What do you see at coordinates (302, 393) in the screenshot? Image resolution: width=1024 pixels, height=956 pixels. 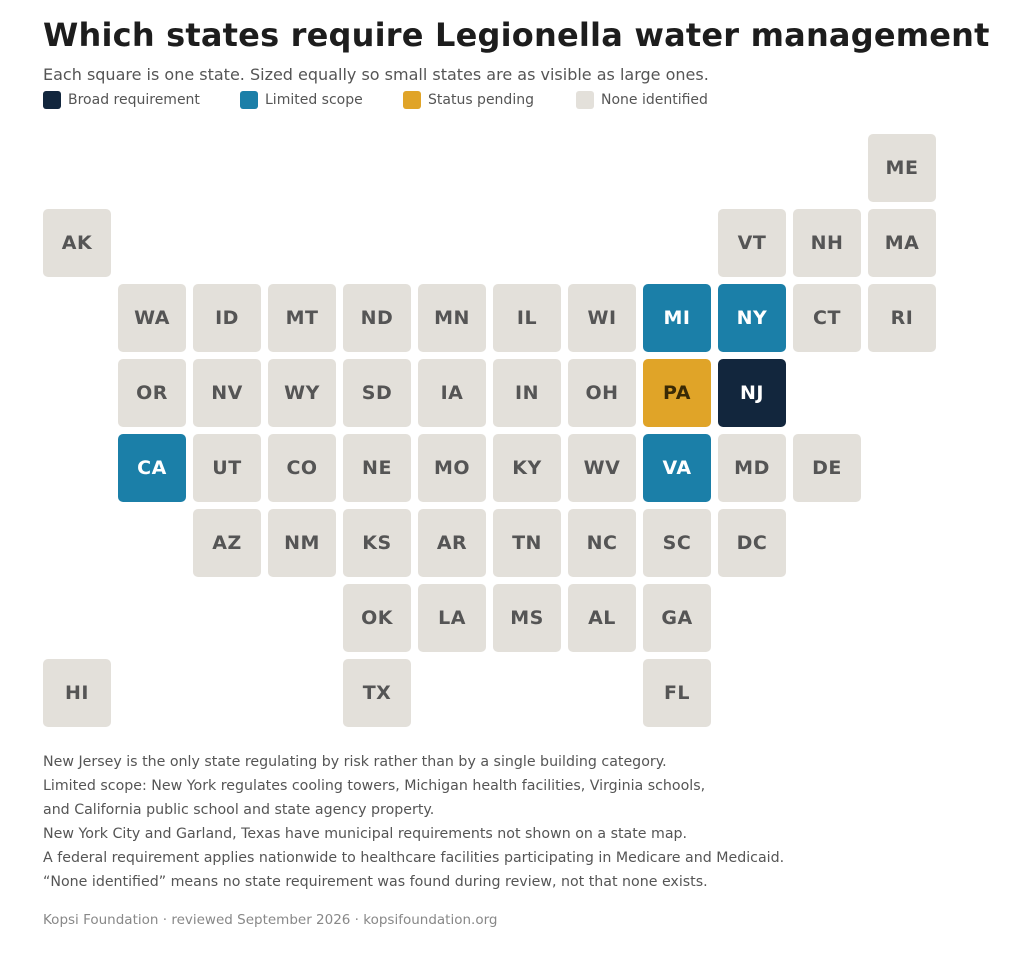 I see `state-tile-wy: WY` at bounding box center [302, 393].